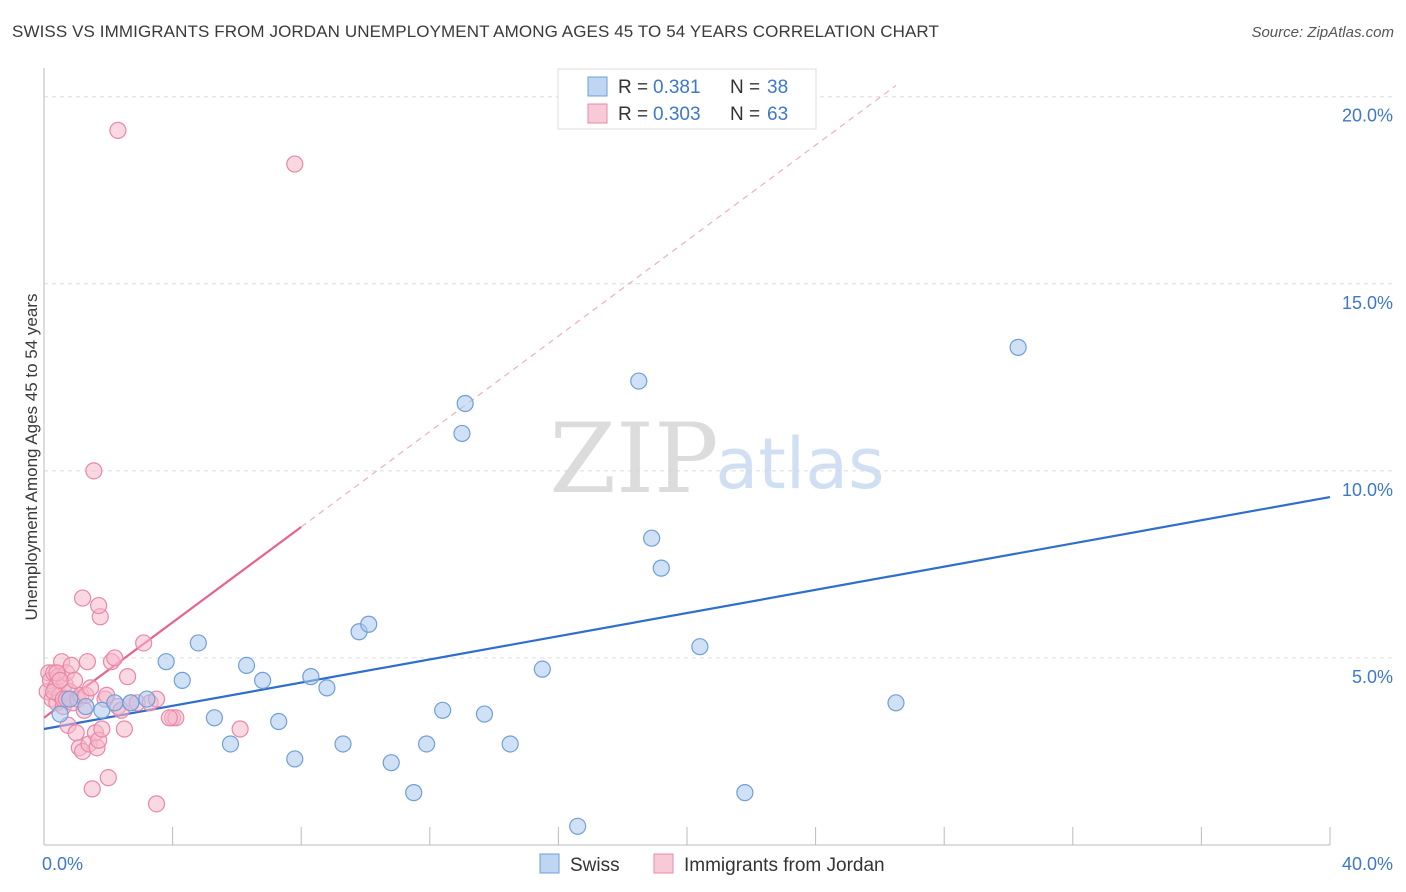 This screenshot has width=1406, height=892. I want to click on swiss-series-label: Swiss, so click(595, 865).